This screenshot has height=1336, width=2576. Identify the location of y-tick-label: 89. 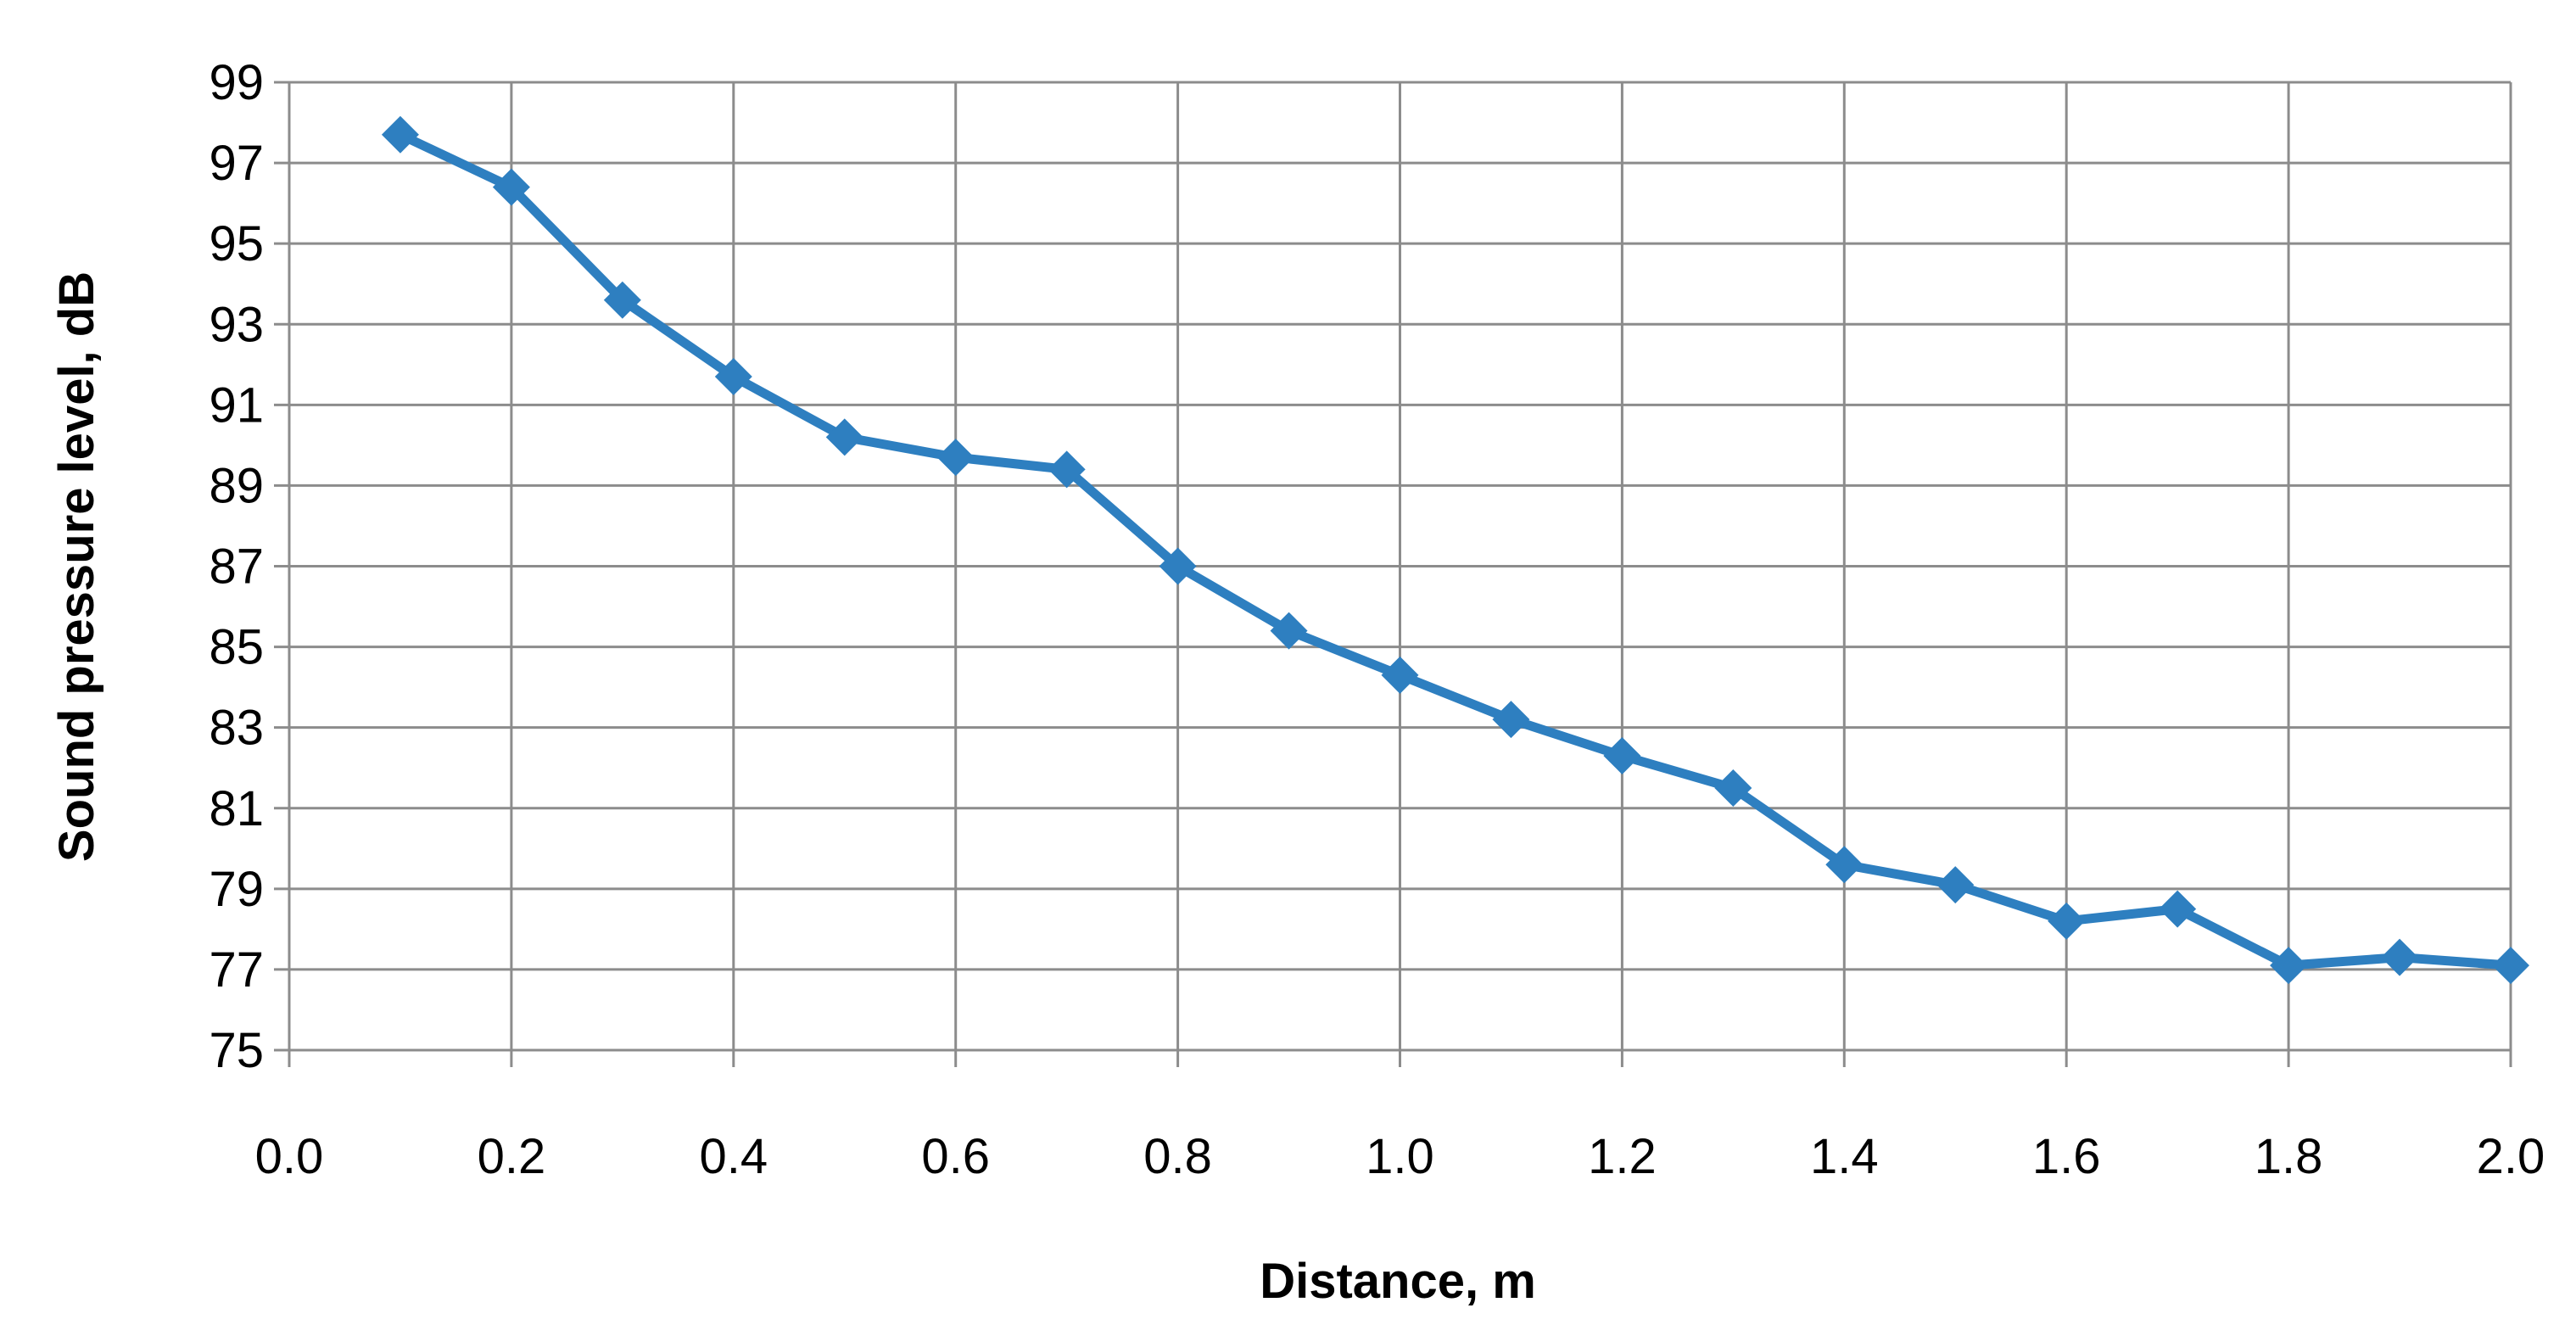
(236, 486).